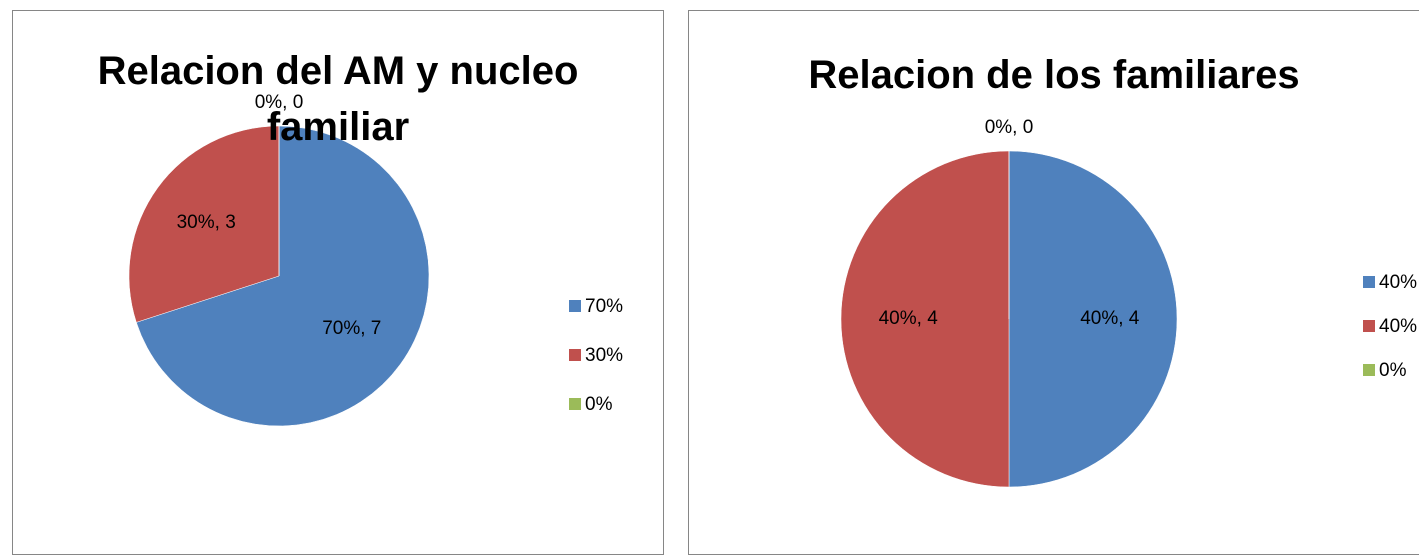  Describe the element at coordinates (338, 99) in the screenshot. I see `chart-title: Relacion del AM y nucleo familiar` at that location.